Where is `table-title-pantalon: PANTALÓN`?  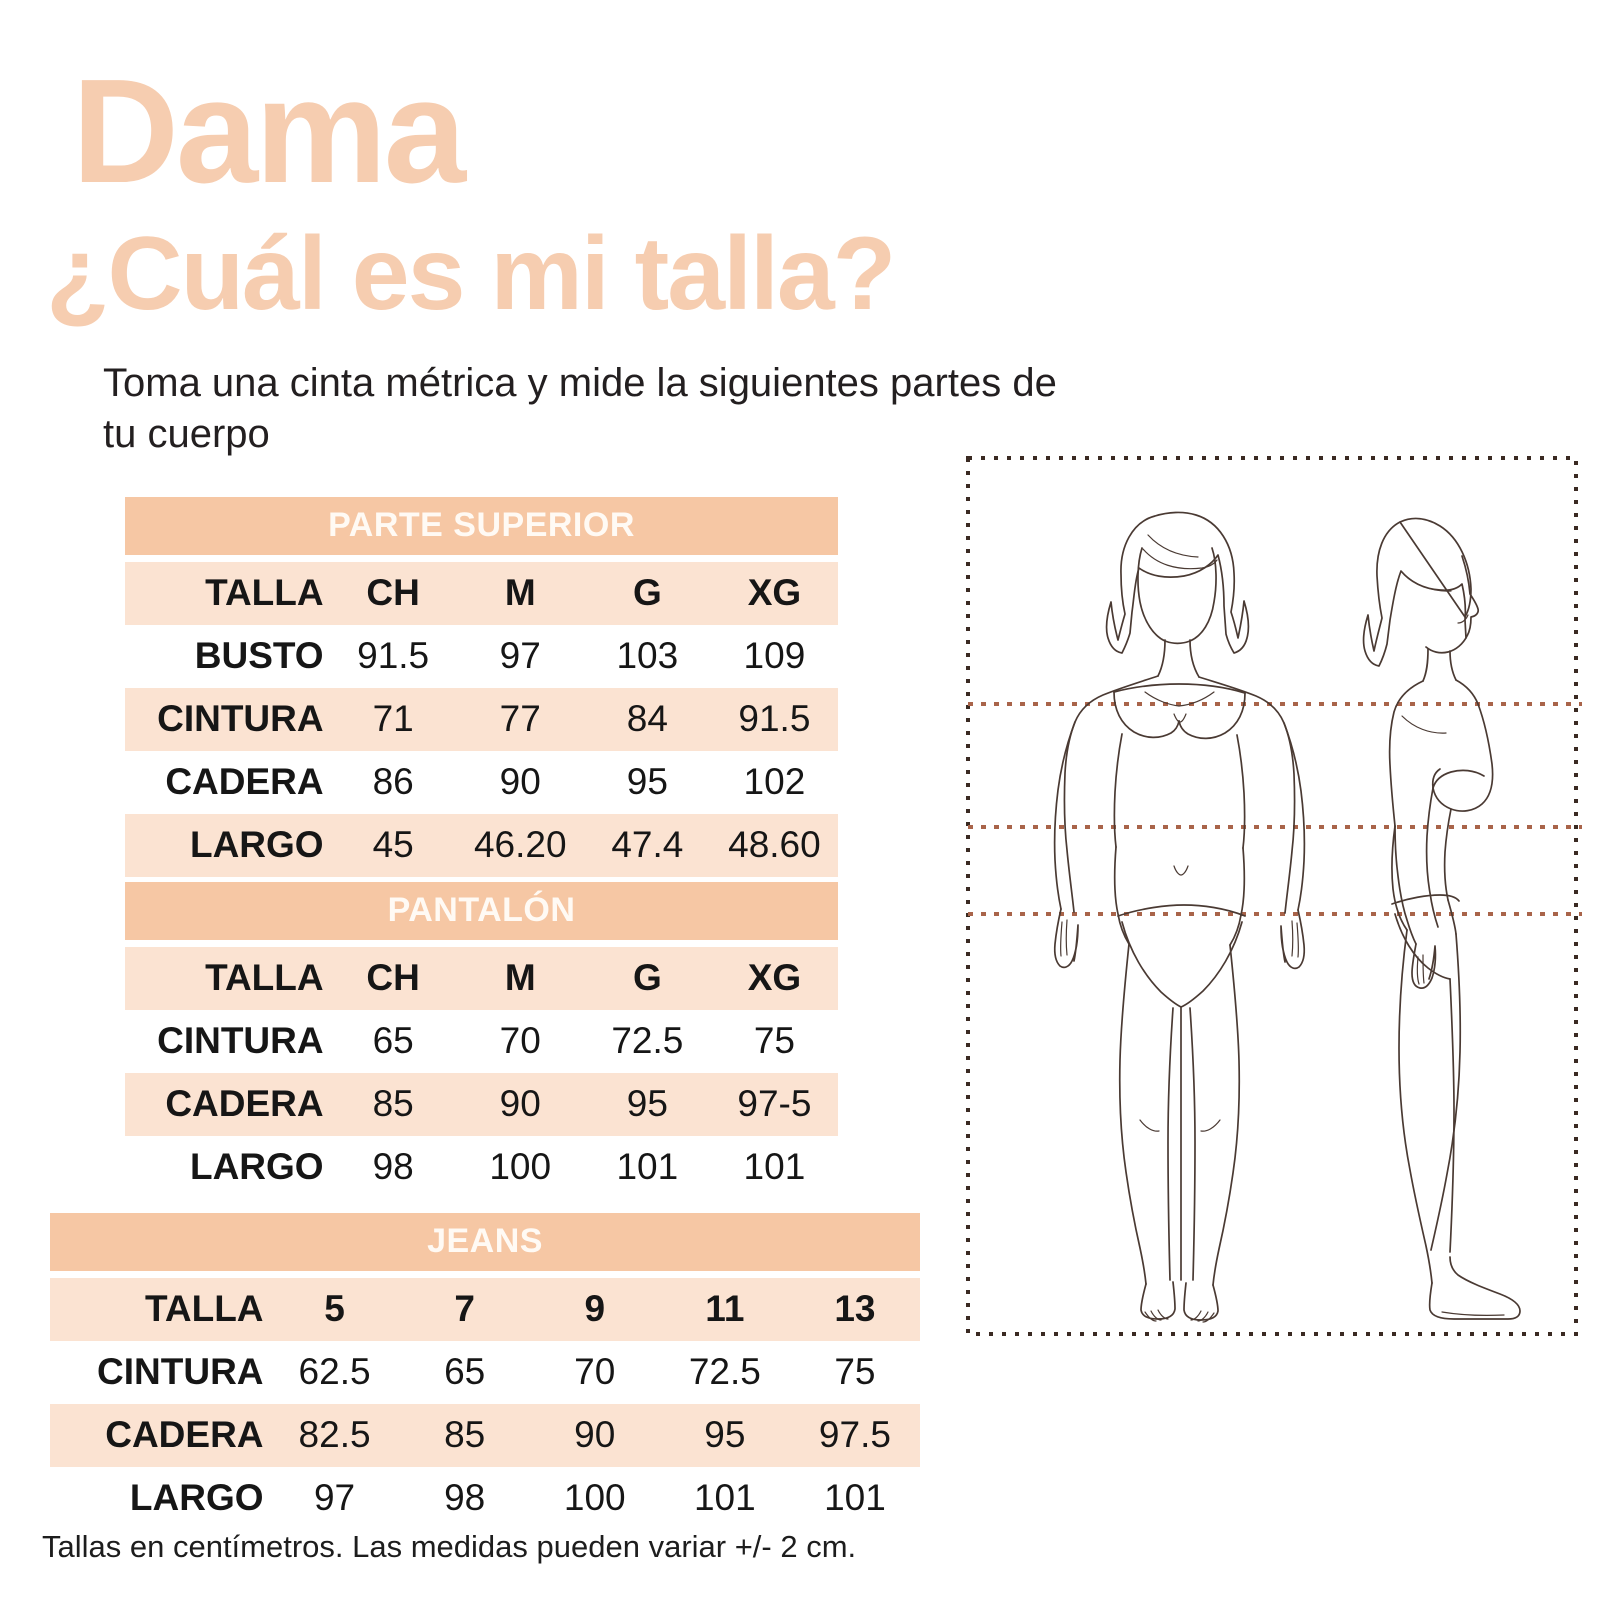
table-title-pantalon: PANTALÓN is located at coordinates (481, 911).